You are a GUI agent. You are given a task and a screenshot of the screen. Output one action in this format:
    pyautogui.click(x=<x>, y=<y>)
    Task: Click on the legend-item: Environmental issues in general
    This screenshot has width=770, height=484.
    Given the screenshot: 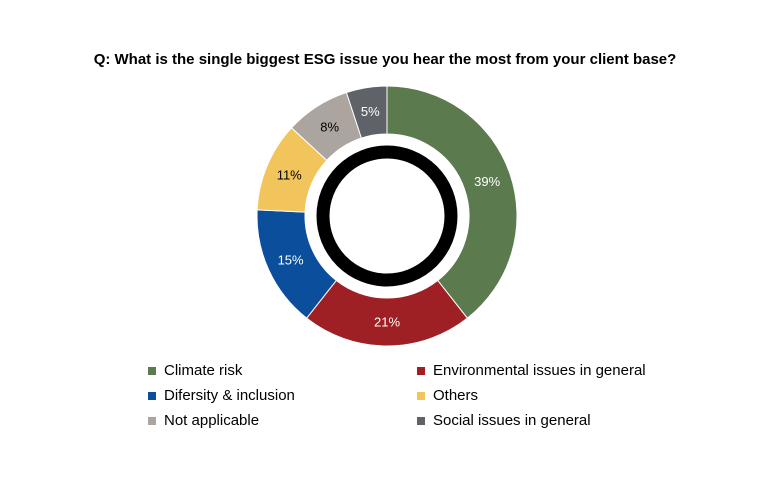 What is the action you would take?
    pyautogui.click(x=531, y=370)
    